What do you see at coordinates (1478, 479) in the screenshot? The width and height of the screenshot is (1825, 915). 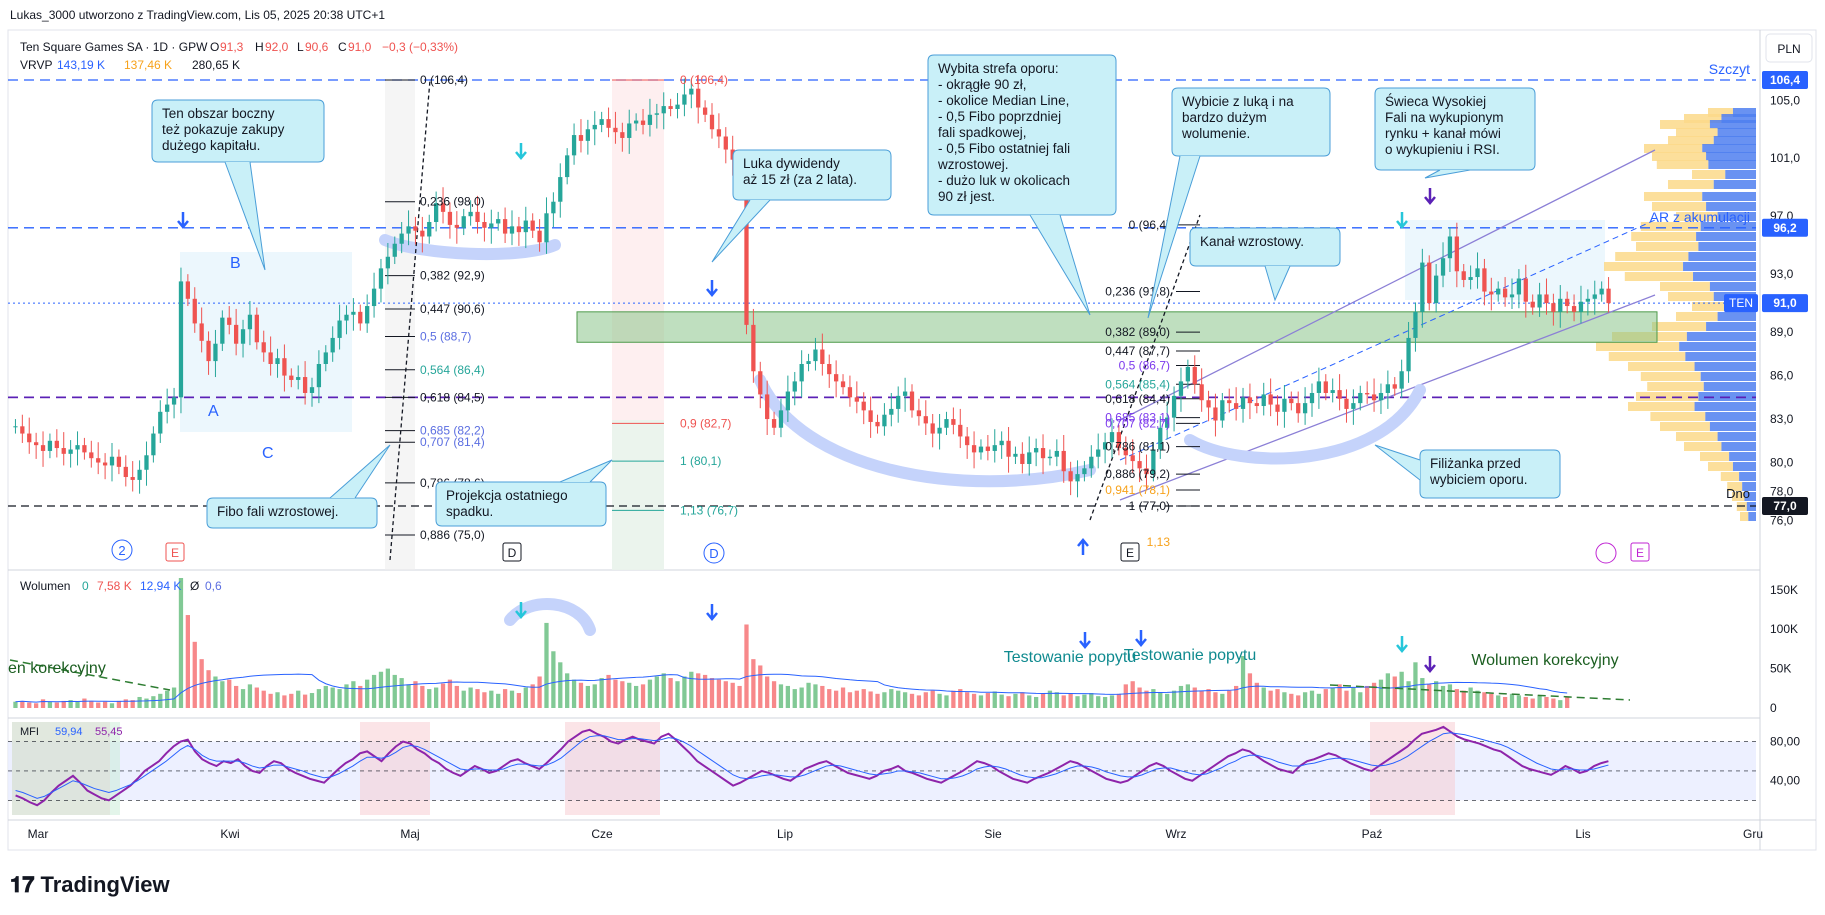 I see `callout-cup-line: wybiciem oporu.` at bounding box center [1478, 479].